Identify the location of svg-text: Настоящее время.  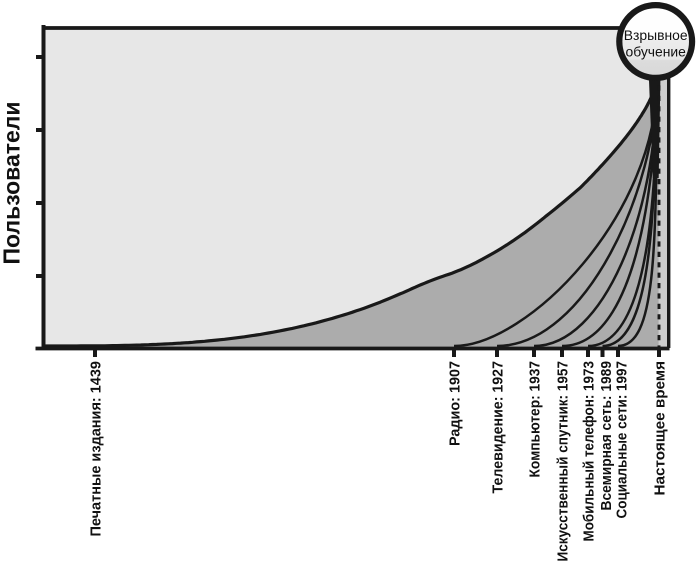
(660, 428).